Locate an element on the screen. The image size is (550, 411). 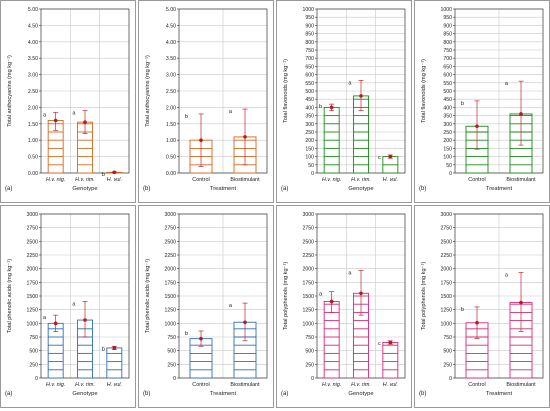
y-tick-label: 400 is located at coordinates (447, 108).